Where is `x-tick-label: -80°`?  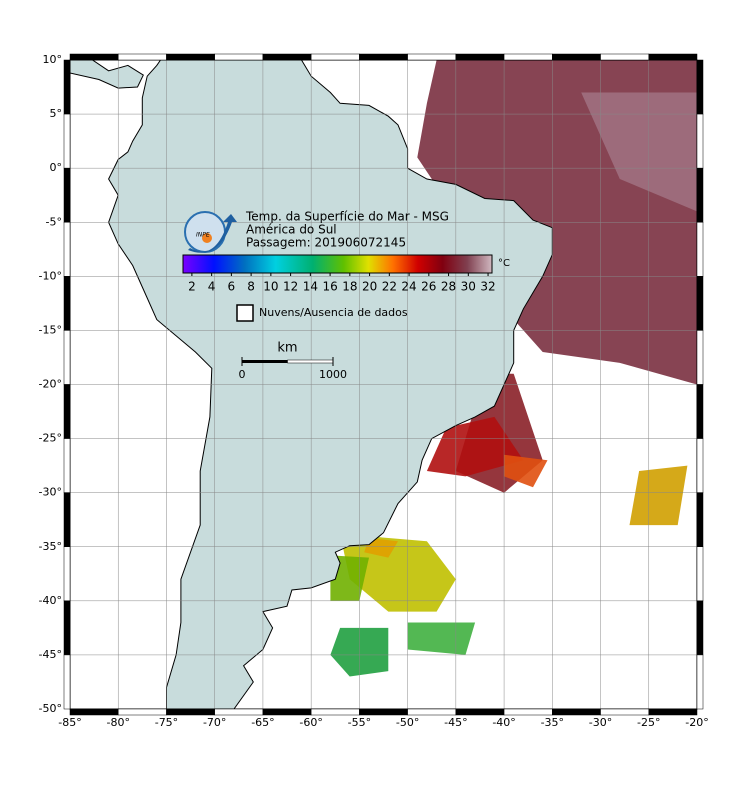 x-tick-label: -80° is located at coordinates (117, 722).